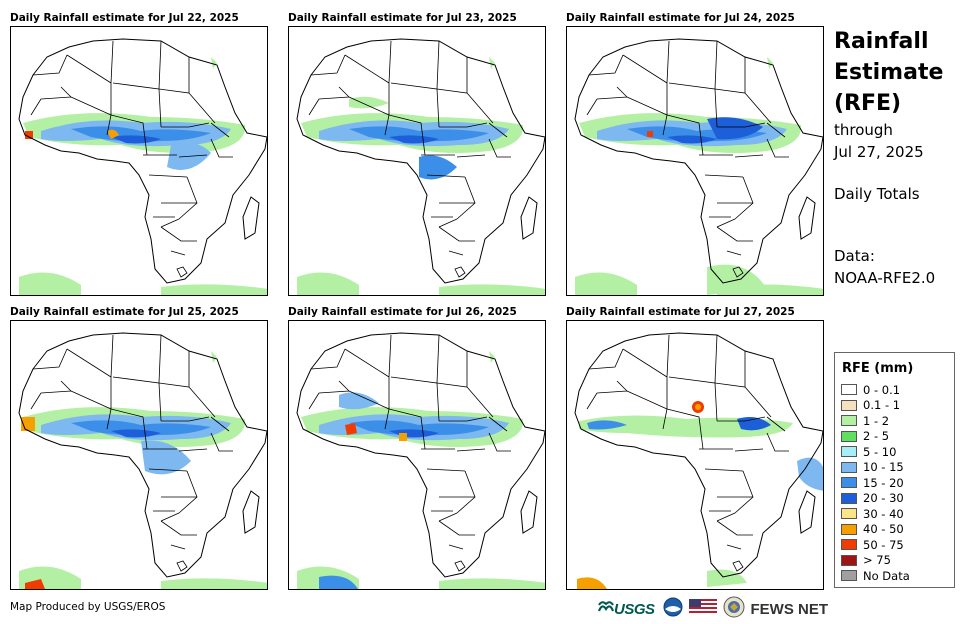 This screenshot has width=970, height=624. Describe the element at coordinates (789, 609) in the screenshot. I see `fews-net-label: FEWS NET` at that location.